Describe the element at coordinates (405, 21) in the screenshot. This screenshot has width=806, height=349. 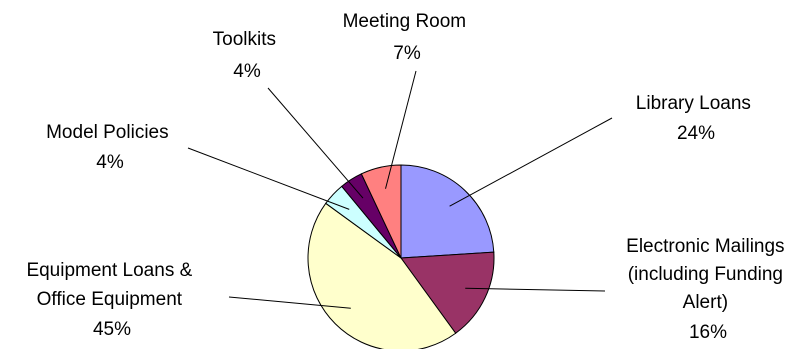
I see `label-line: Meeting Room` at that location.